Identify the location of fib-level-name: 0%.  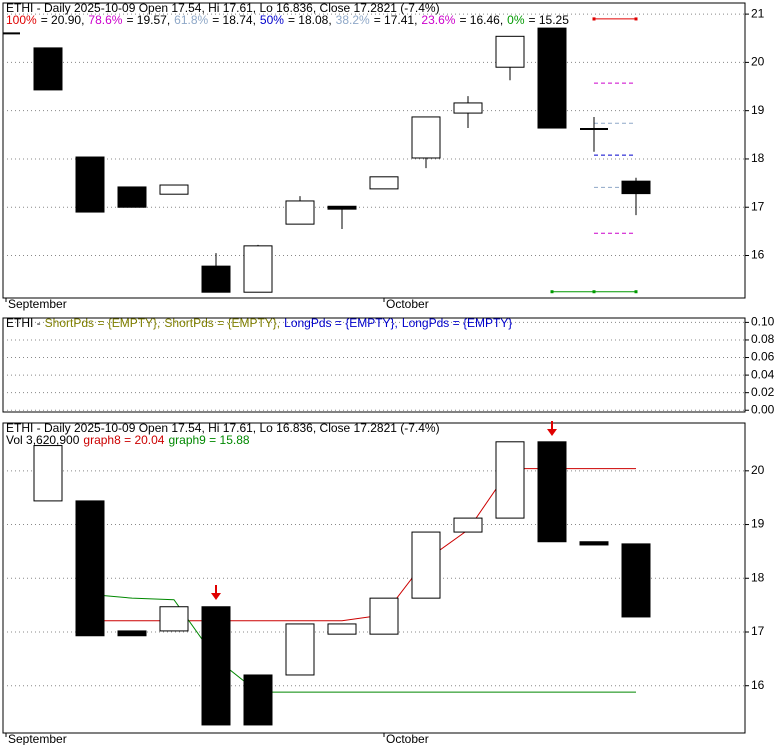
(516, 20).